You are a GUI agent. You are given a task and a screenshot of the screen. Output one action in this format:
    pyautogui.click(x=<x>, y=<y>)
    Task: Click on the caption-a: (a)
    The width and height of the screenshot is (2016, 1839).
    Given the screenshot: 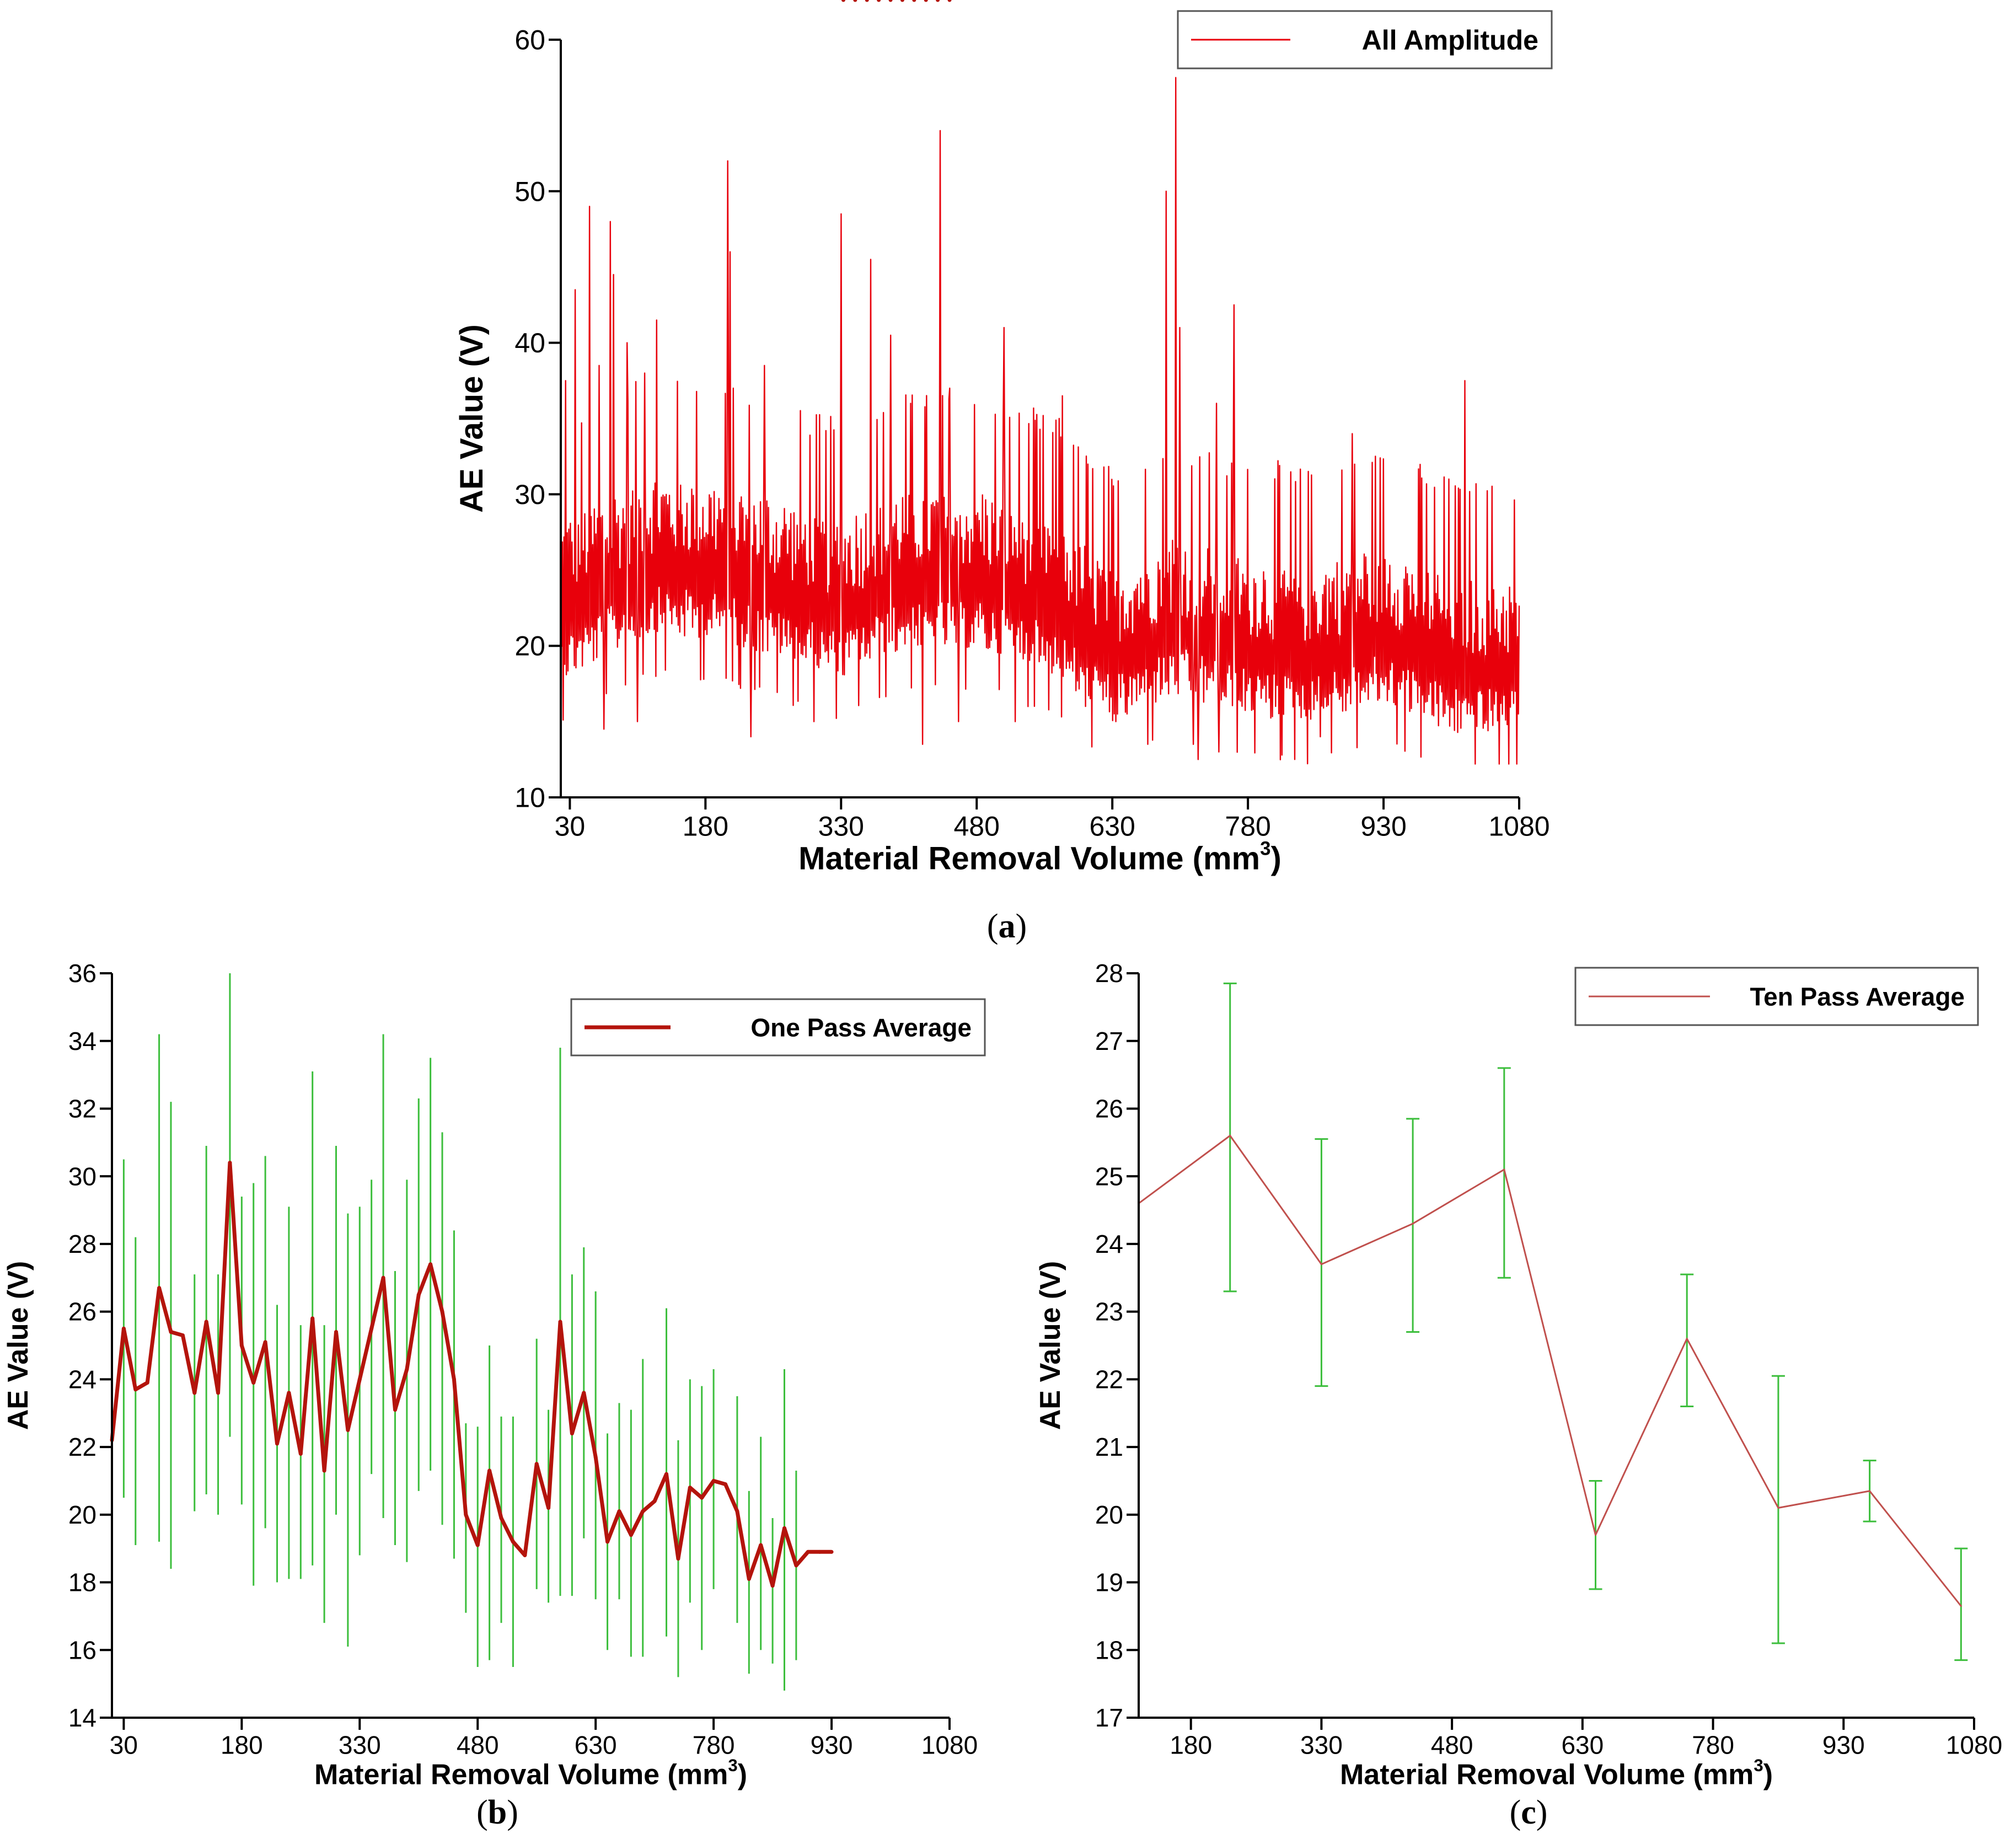 What is the action you would take?
    pyautogui.click(x=1007, y=927)
    